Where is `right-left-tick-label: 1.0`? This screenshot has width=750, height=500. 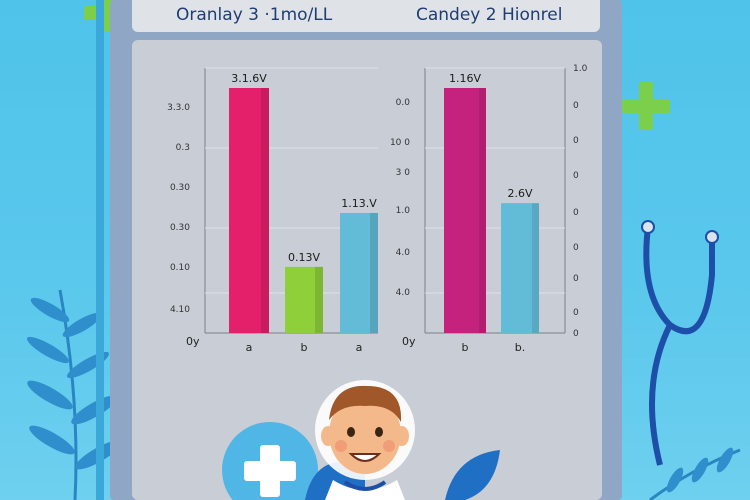
right-left-tick-label: 1.0 is located at coordinates (403, 211).